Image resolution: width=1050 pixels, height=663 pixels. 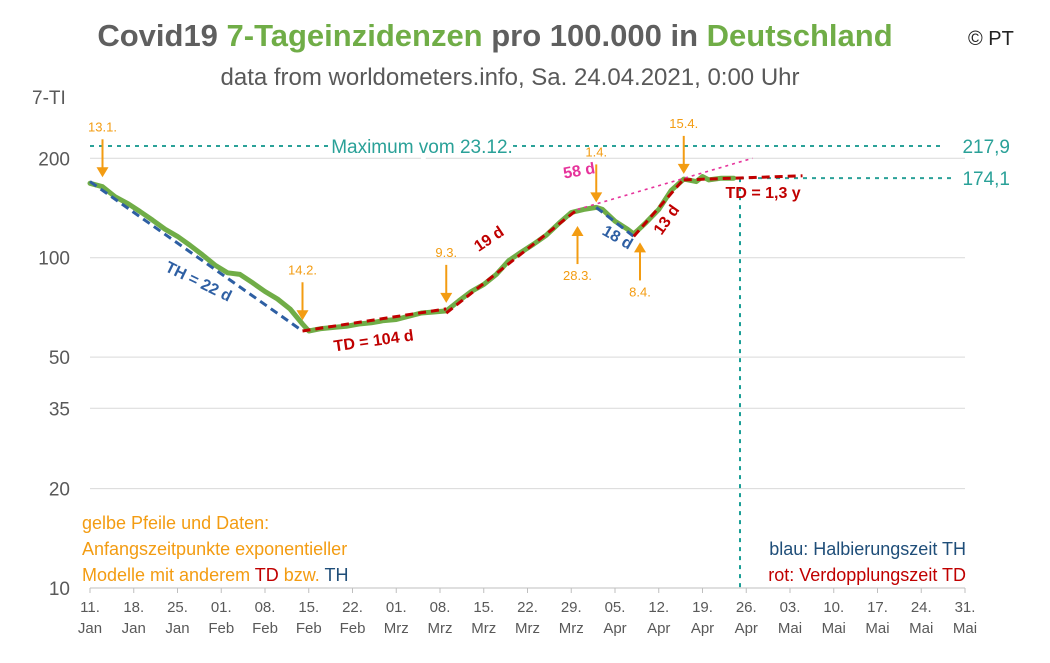 I want to click on incidence-line, so click(x=412, y=254).